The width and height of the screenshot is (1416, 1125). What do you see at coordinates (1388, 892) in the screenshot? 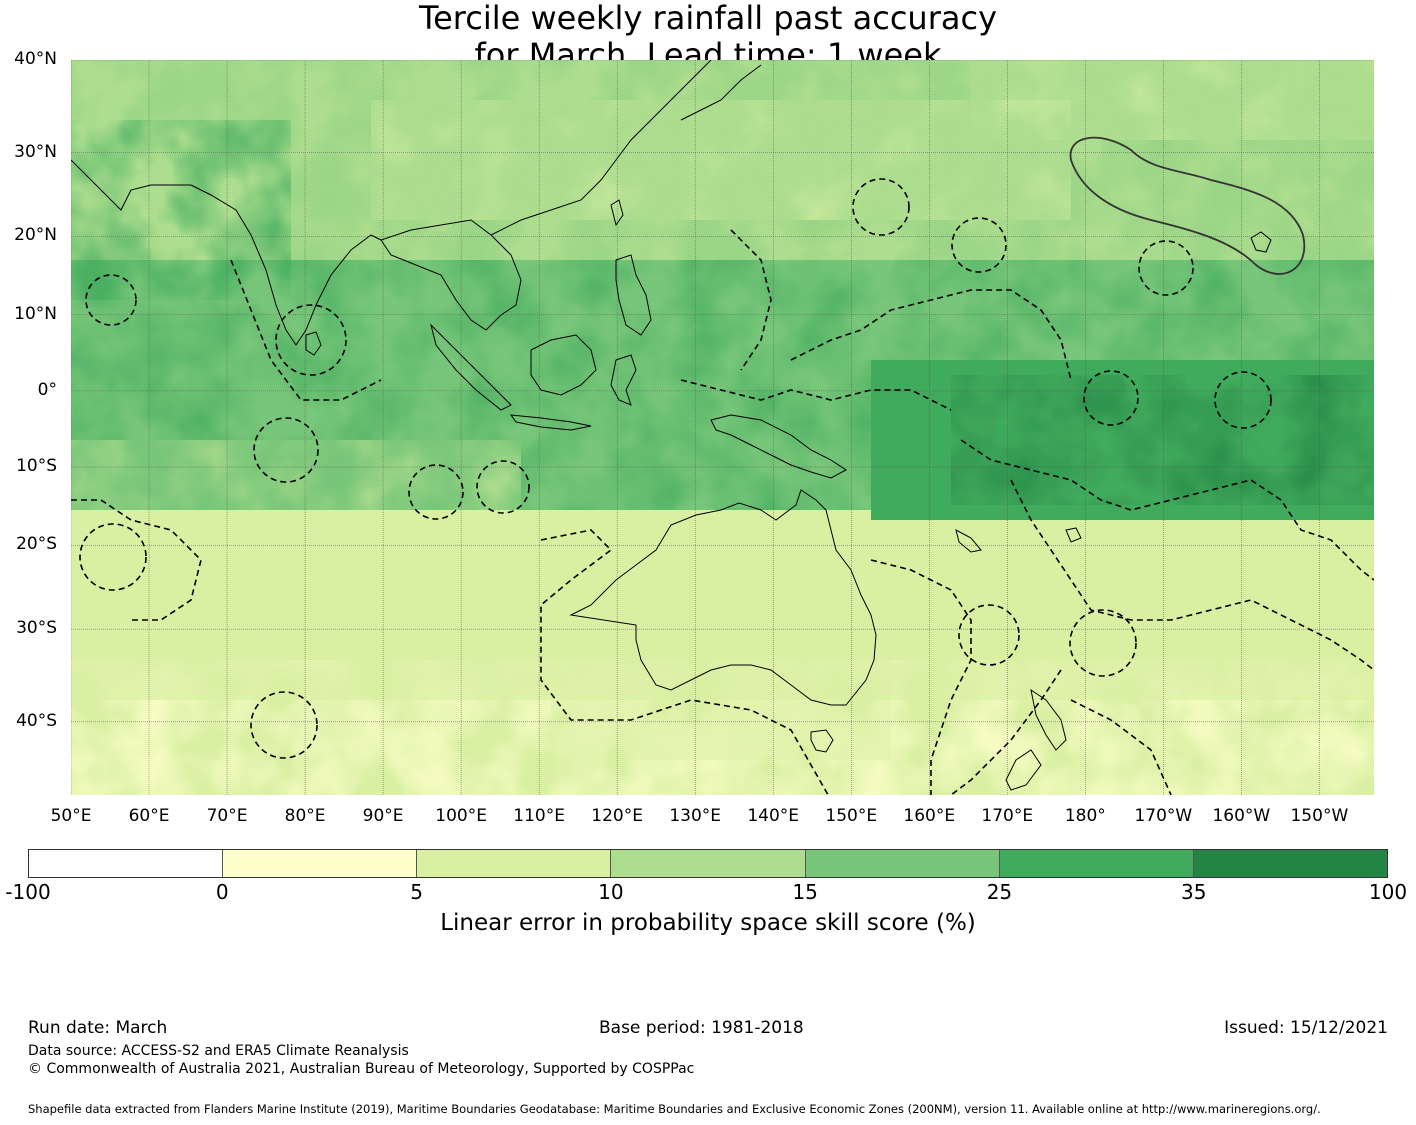
I see `colorbar-tick-label: 100` at bounding box center [1388, 892].